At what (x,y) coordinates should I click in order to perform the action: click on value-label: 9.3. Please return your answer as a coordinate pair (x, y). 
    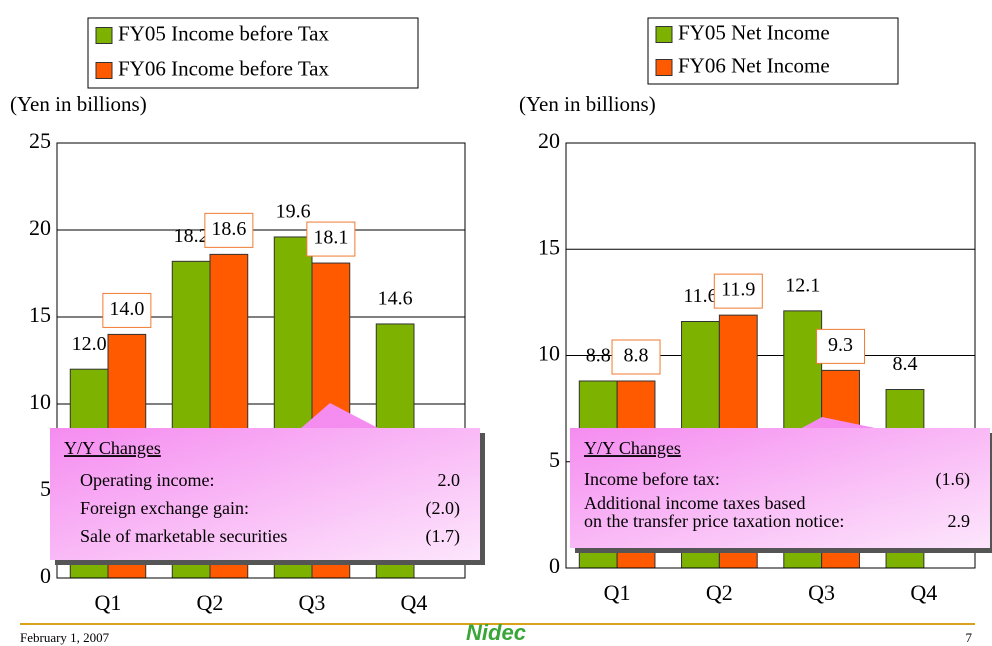
    Looking at the image, I should click on (840, 345).